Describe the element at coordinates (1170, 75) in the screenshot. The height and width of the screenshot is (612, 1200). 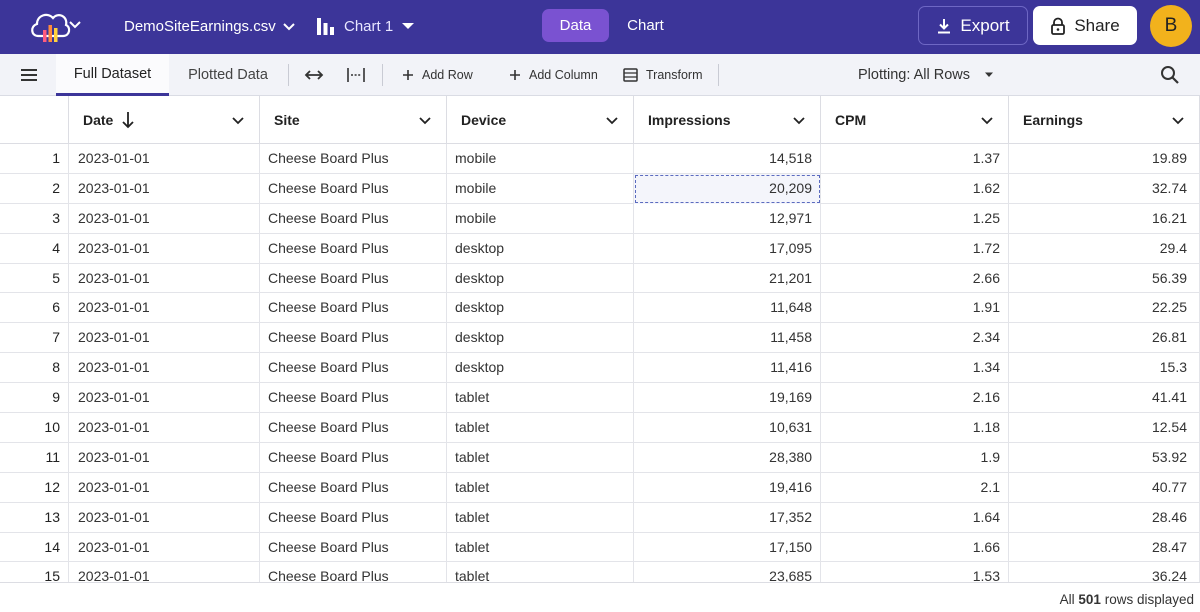
I see `search-icon` at that location.